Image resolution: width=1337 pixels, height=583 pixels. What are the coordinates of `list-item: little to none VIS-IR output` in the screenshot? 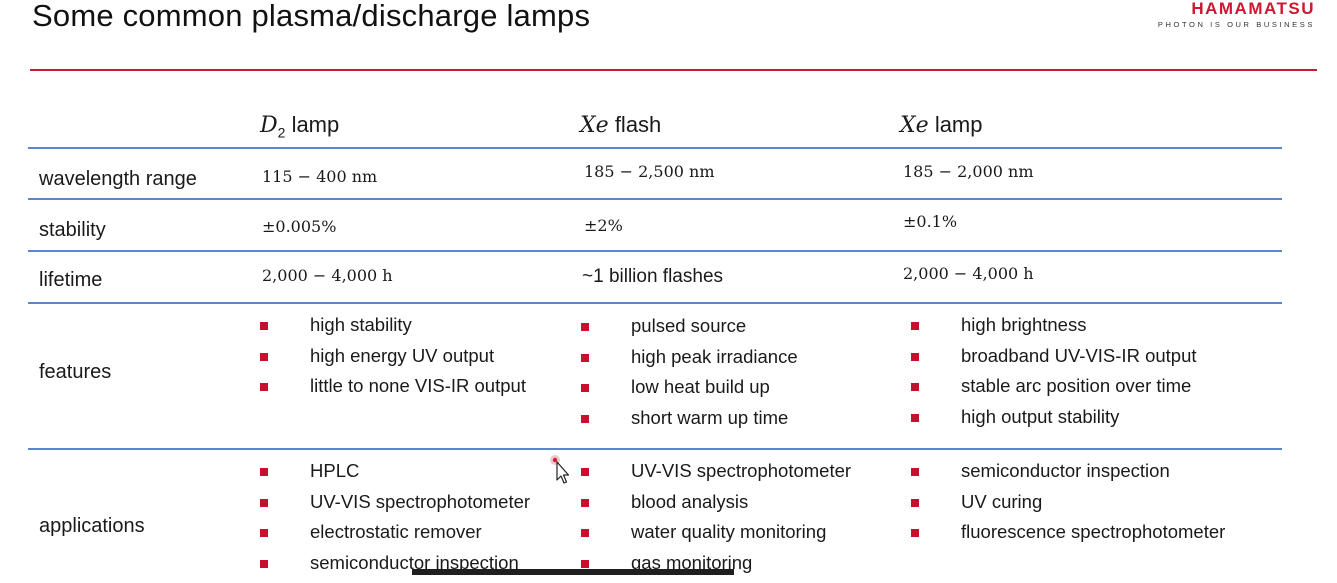 It's located at (392, 391).